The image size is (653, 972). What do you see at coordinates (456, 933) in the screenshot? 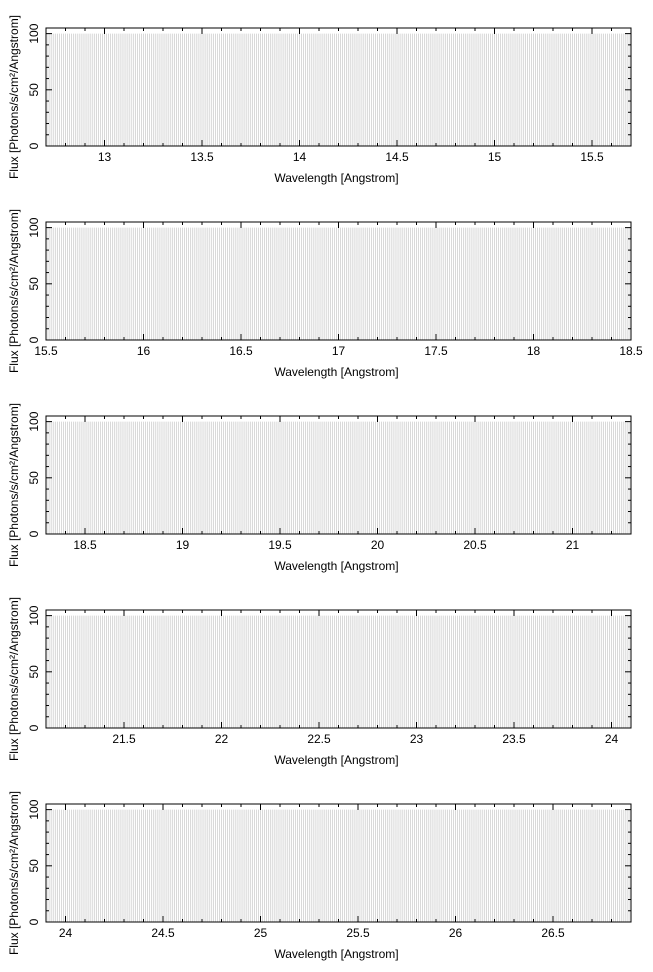
I see `x-tick-label: 26` at bounding box center [456, 933].